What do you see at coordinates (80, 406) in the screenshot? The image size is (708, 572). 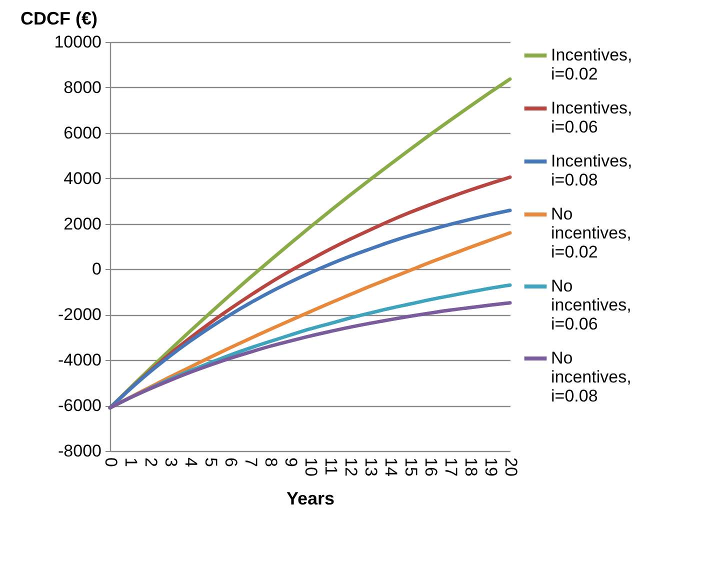 I see `y-tick-label: -6000` at bounding box center [80, 406].